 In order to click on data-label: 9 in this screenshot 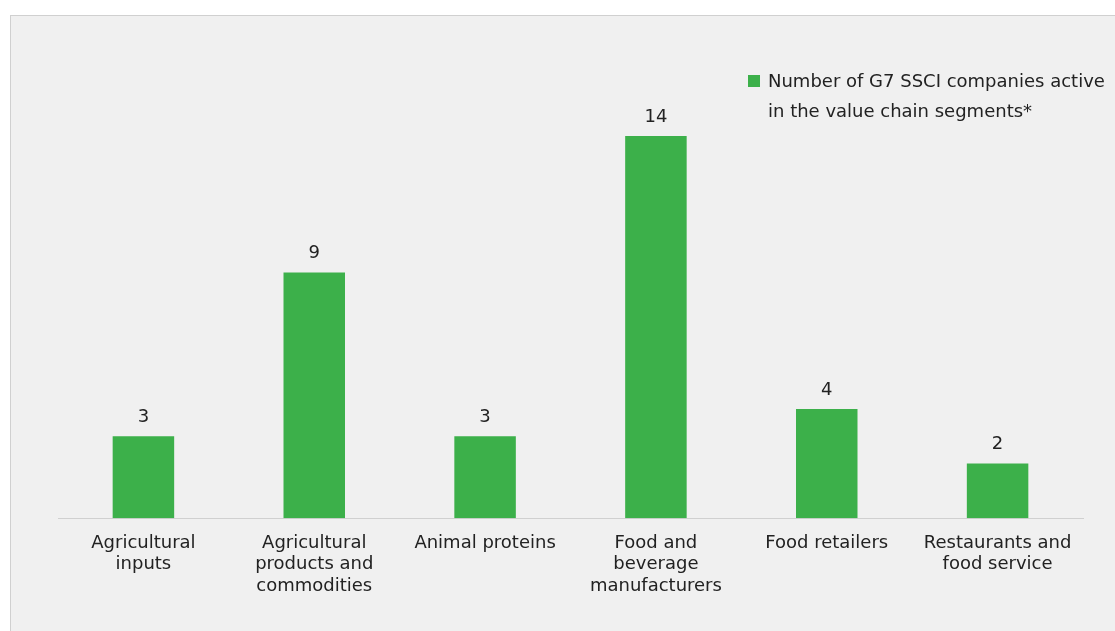, I will do `click(314, 252)`.